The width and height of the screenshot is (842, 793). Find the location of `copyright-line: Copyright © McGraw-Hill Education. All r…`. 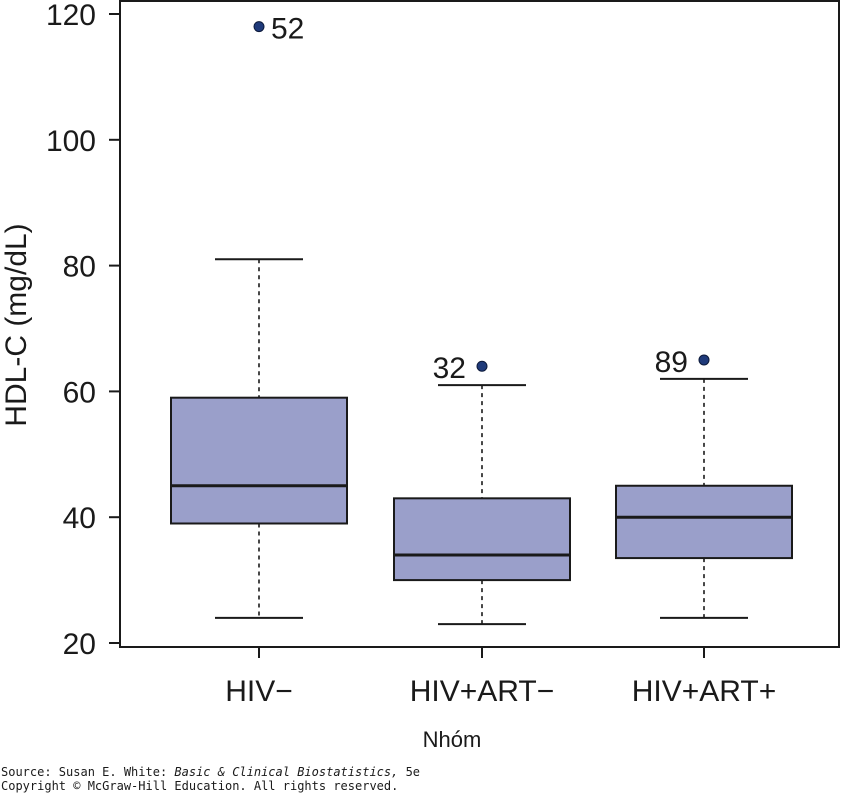

copyright-line: Copyright © McGraw-Hill Education. All r… is located at coordinates (199, 786).